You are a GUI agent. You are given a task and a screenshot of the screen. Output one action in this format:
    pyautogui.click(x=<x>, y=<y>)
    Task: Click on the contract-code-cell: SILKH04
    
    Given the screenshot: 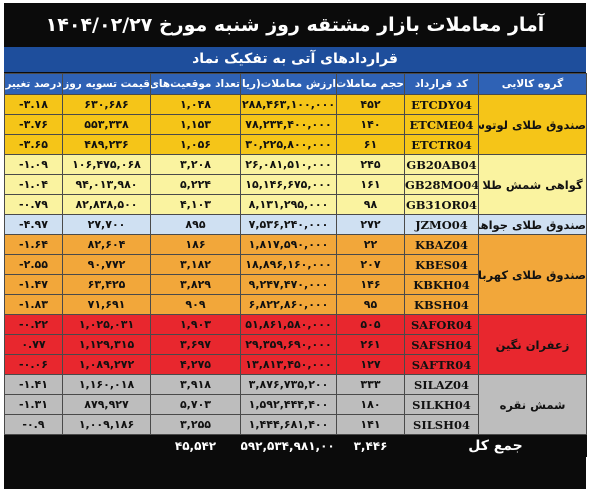 What is the action you would take?
    pyautogui.click(x=441, y=404)
    